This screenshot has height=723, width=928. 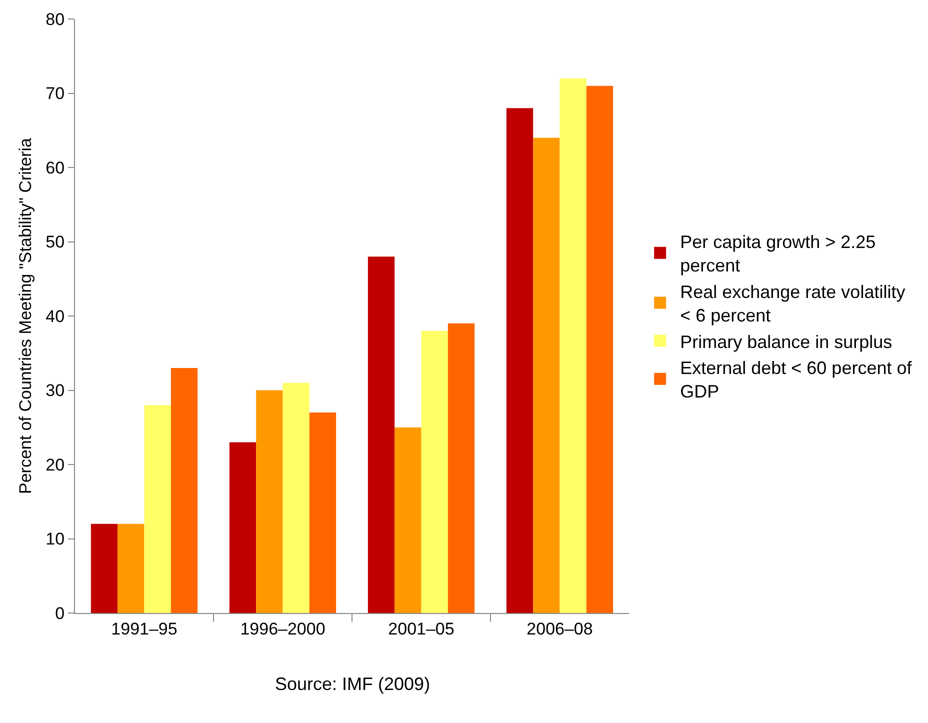 What do you see at coordinates (559, 628) in the screenshot?
I see `x-tick-label: 2006–08` at bounding box center [559, 628].